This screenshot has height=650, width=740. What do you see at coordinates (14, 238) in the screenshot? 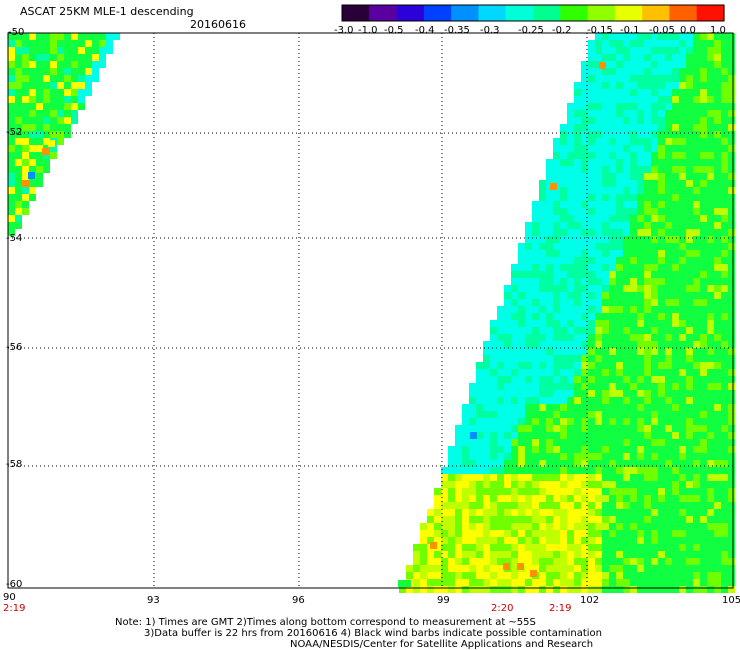
I see `lat-label: -54` at bounding box center [14, 238].